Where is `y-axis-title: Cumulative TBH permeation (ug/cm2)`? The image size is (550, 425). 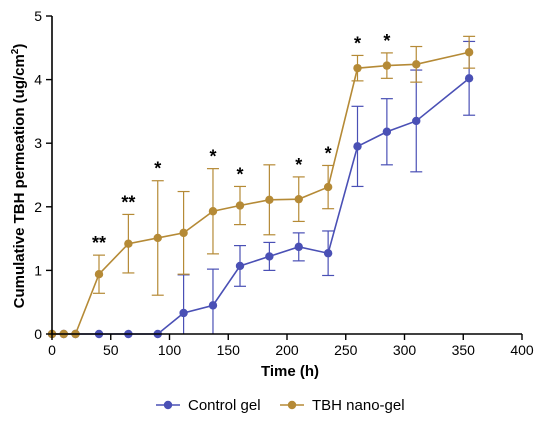
y-axis-title: Cumulative TBH permeation (ug/cm2) is located at coordinates (19, 176).